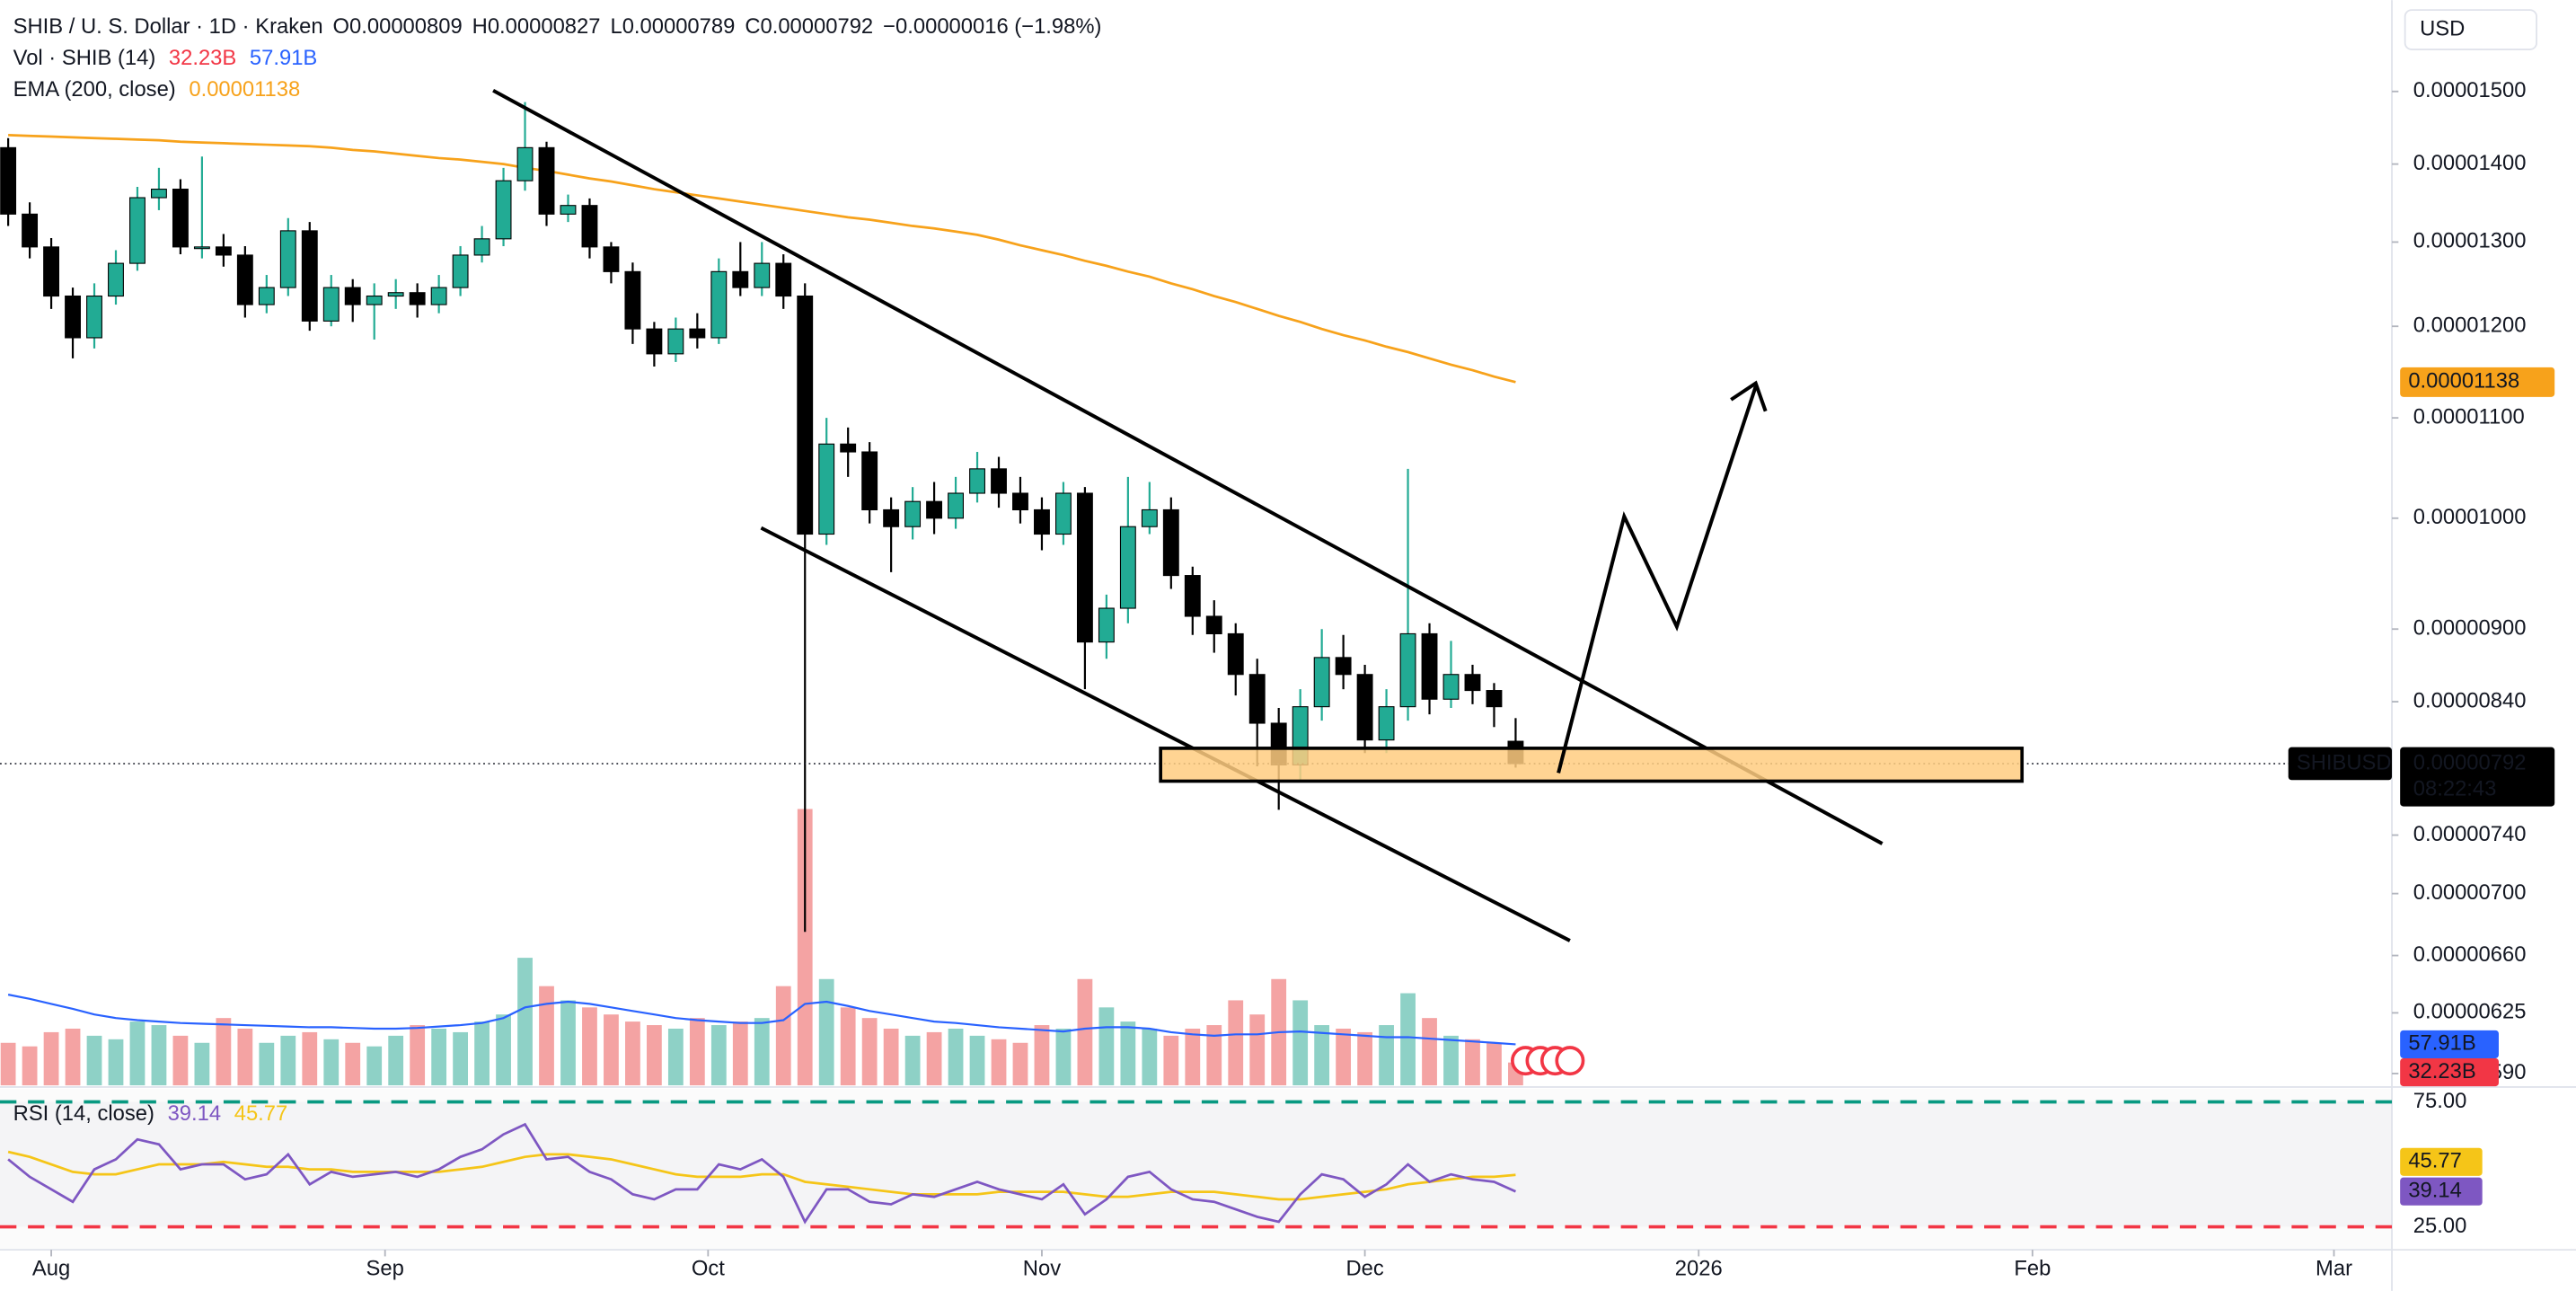  I want to click on lower-trendline, so click(1165, 734).